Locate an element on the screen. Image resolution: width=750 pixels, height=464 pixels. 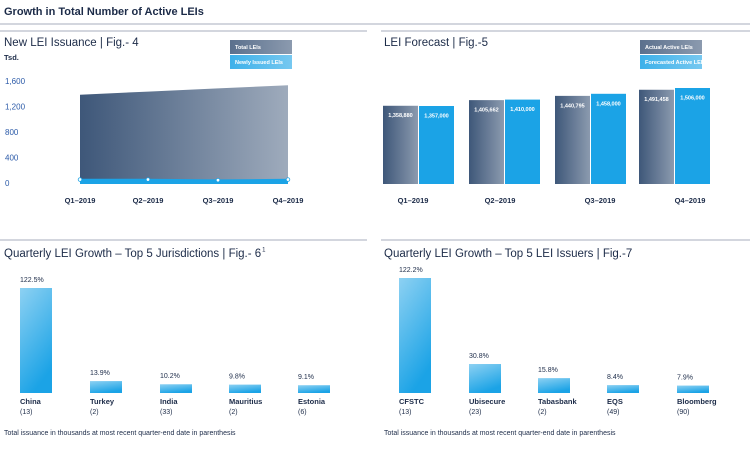
value-label: 1,357,000 is located at coordinates (436, 116).